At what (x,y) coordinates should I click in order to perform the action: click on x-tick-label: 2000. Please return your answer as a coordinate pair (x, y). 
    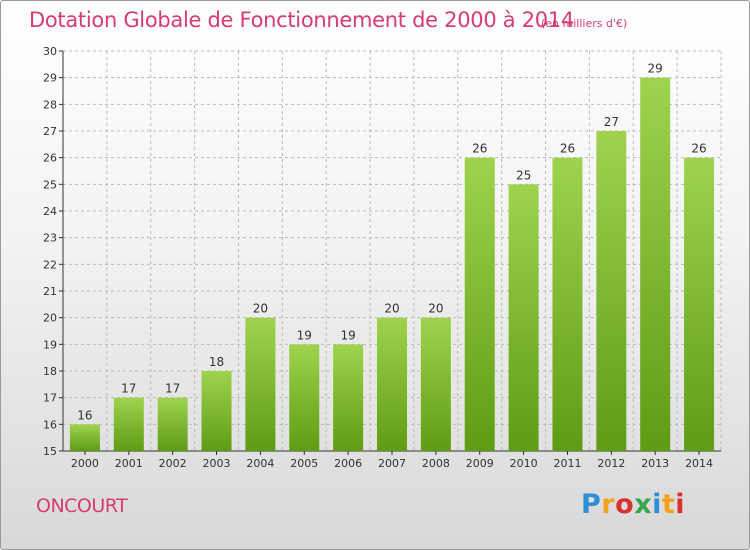
    Looking at the image, I should click on (85, 463).